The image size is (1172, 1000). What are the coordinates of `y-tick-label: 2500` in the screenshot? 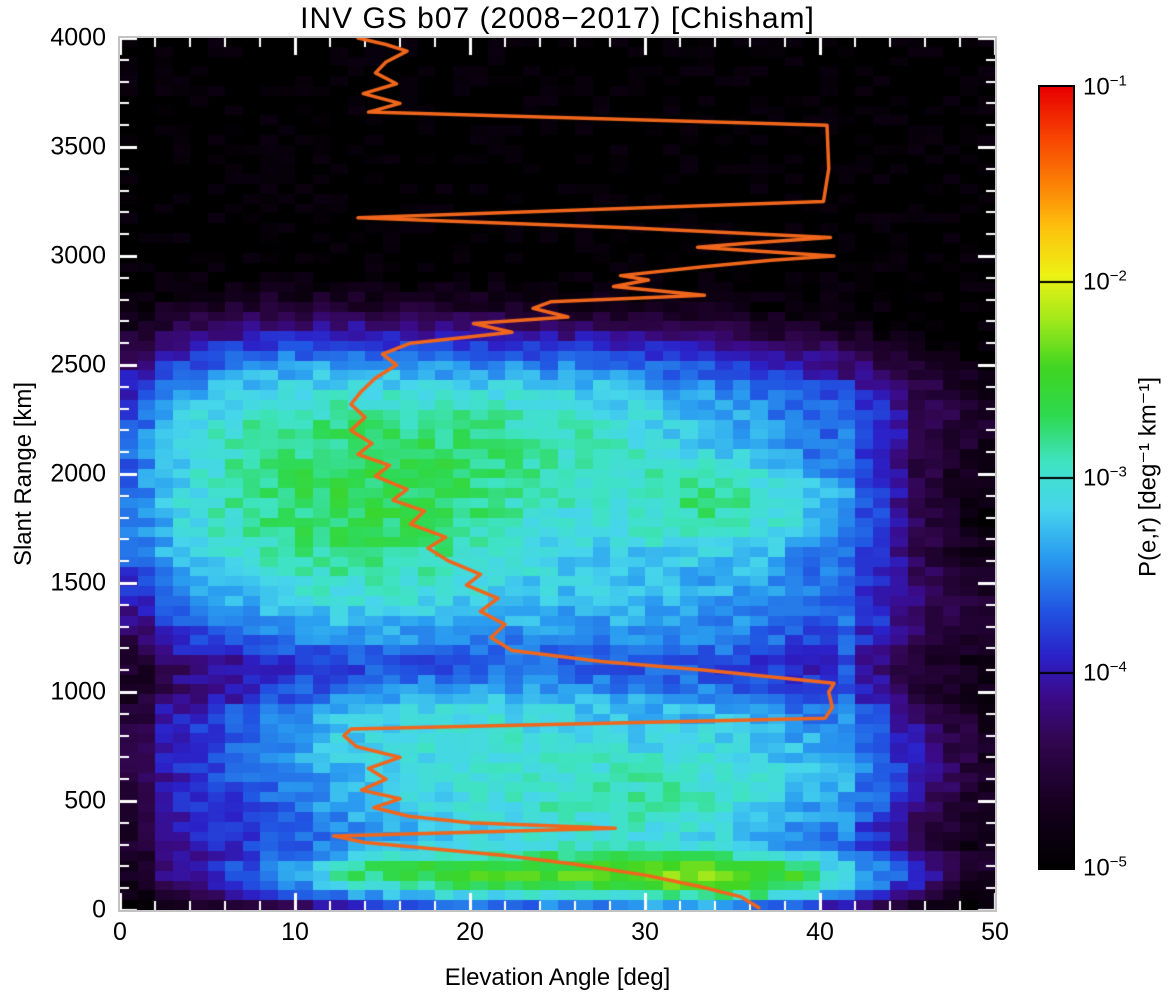 It's located at (78, 364).